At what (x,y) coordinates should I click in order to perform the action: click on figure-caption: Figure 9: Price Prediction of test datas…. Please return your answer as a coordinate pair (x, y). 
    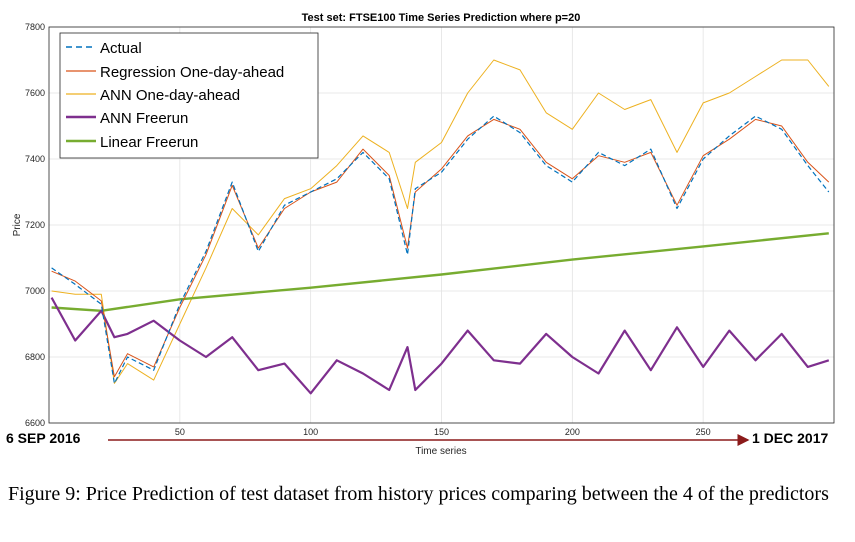
    Looking at the image, I should click on (418, 494).